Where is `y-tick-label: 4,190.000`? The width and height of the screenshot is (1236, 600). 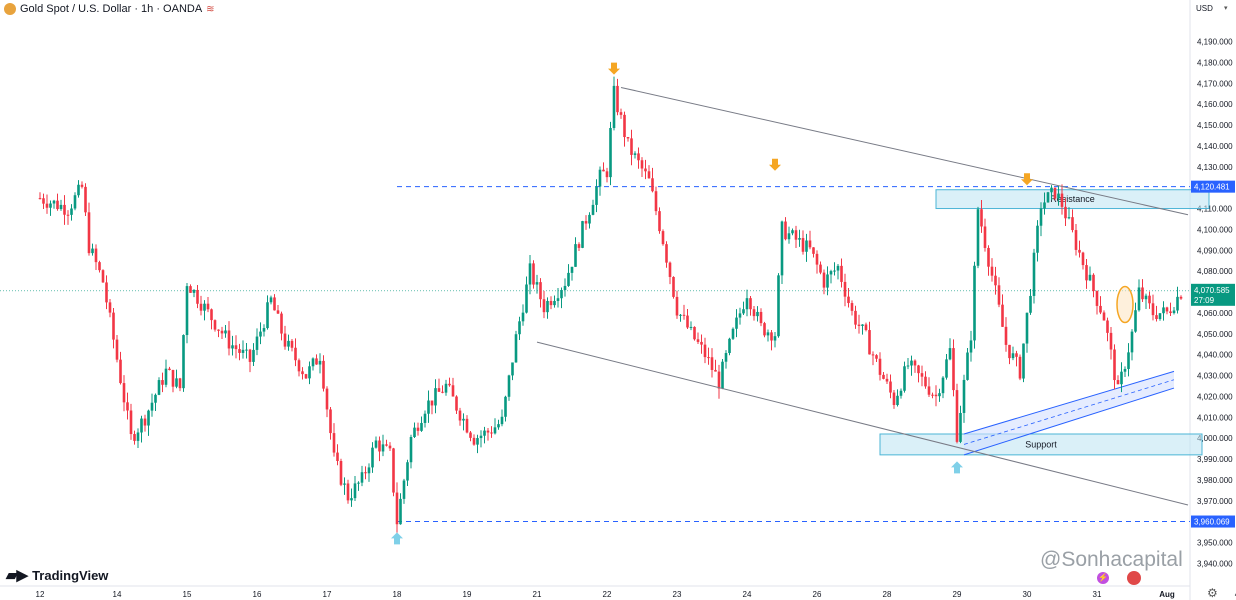
y-tick-label: 4,190.000 is located at coordinates (1215, 42).